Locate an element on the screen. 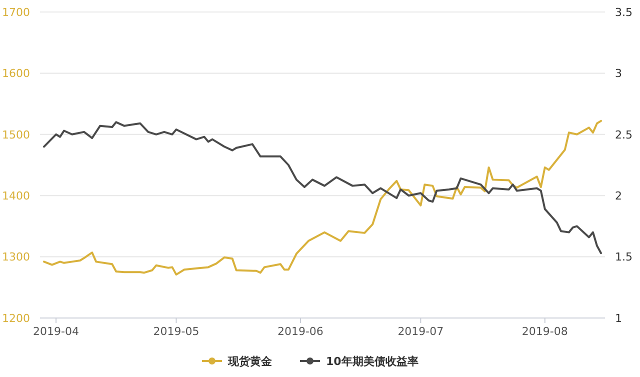 The height and width of the screenshot is (377, 640). x-tick-label: 2019-07 is located at coordinates (421, 331).